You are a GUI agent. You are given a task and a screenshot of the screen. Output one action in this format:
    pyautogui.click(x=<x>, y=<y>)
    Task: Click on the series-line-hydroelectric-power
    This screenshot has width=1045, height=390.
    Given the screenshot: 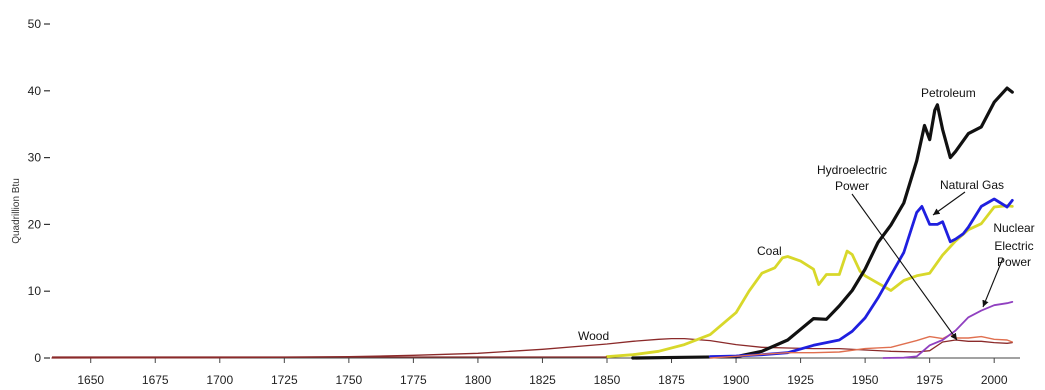 What is the action you would take?
    pyautogui.click(x=861, y=346)
    